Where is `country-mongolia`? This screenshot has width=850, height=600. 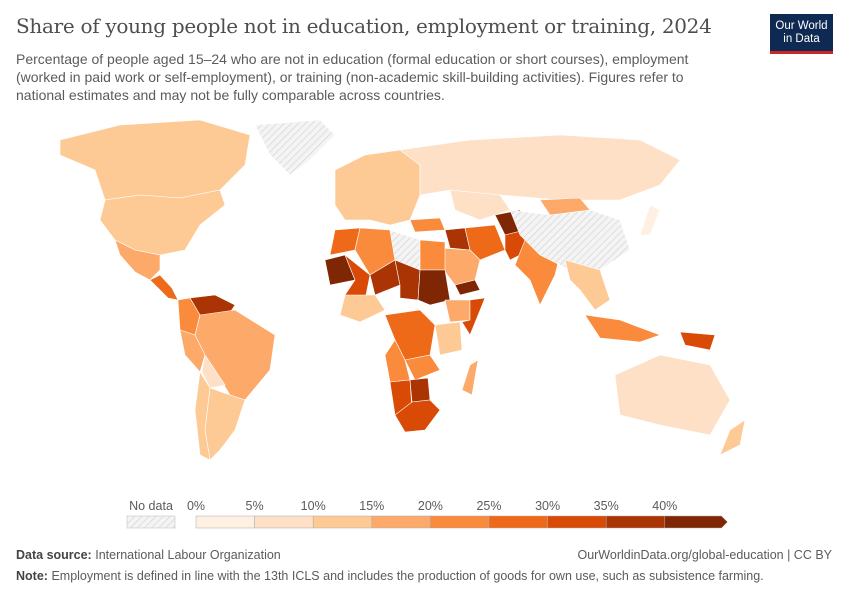 country-mongolia is located at coordinates (565, 206).